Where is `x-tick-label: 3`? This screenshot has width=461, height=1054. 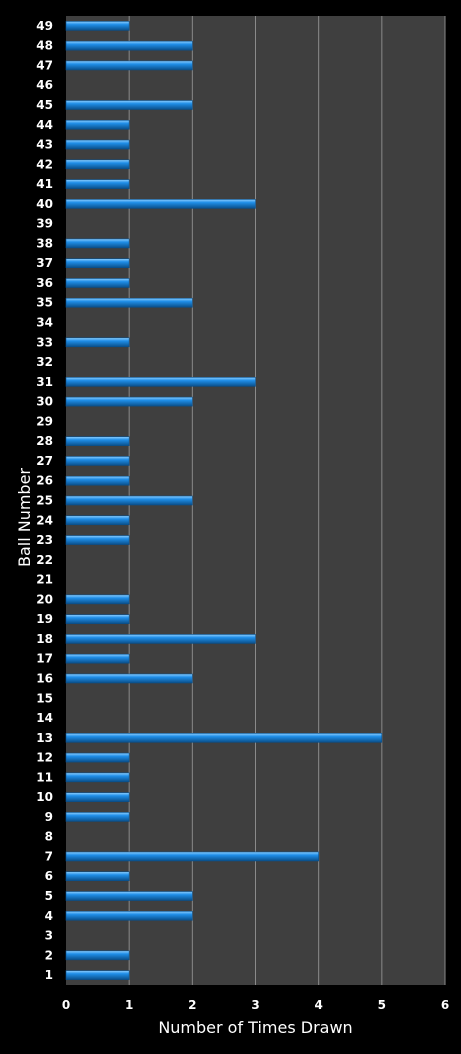
x-tick-label: 3 is located at coordinates (255, 1005).